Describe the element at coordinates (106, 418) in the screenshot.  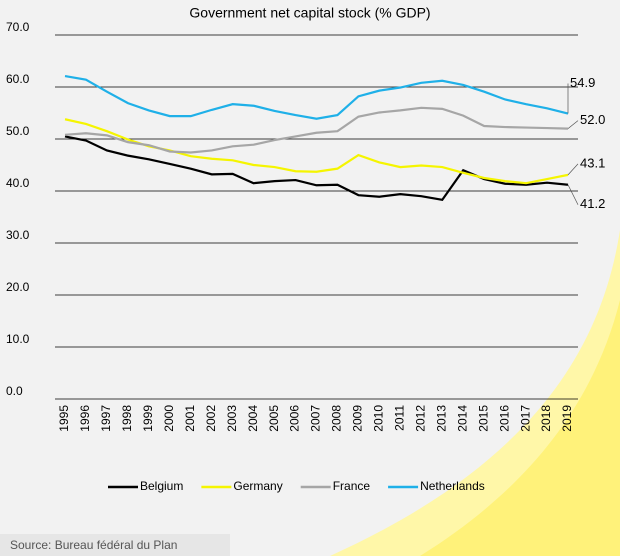
I see `x-tick-label: 1997` at that location.